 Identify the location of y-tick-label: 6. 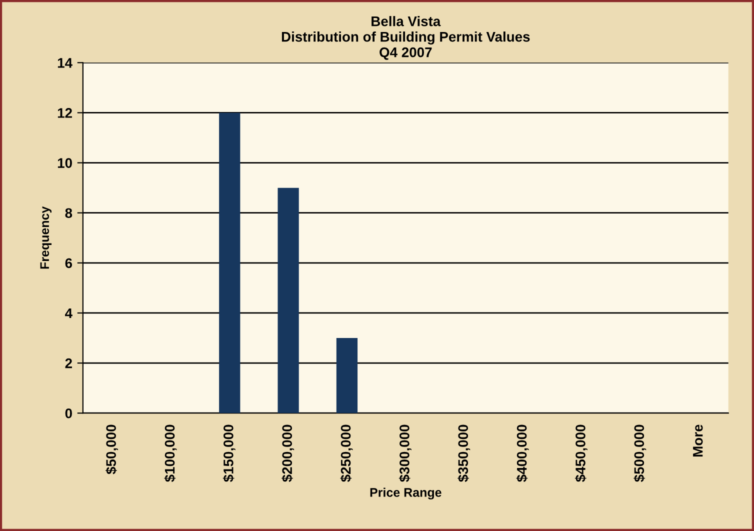
(68, 263).